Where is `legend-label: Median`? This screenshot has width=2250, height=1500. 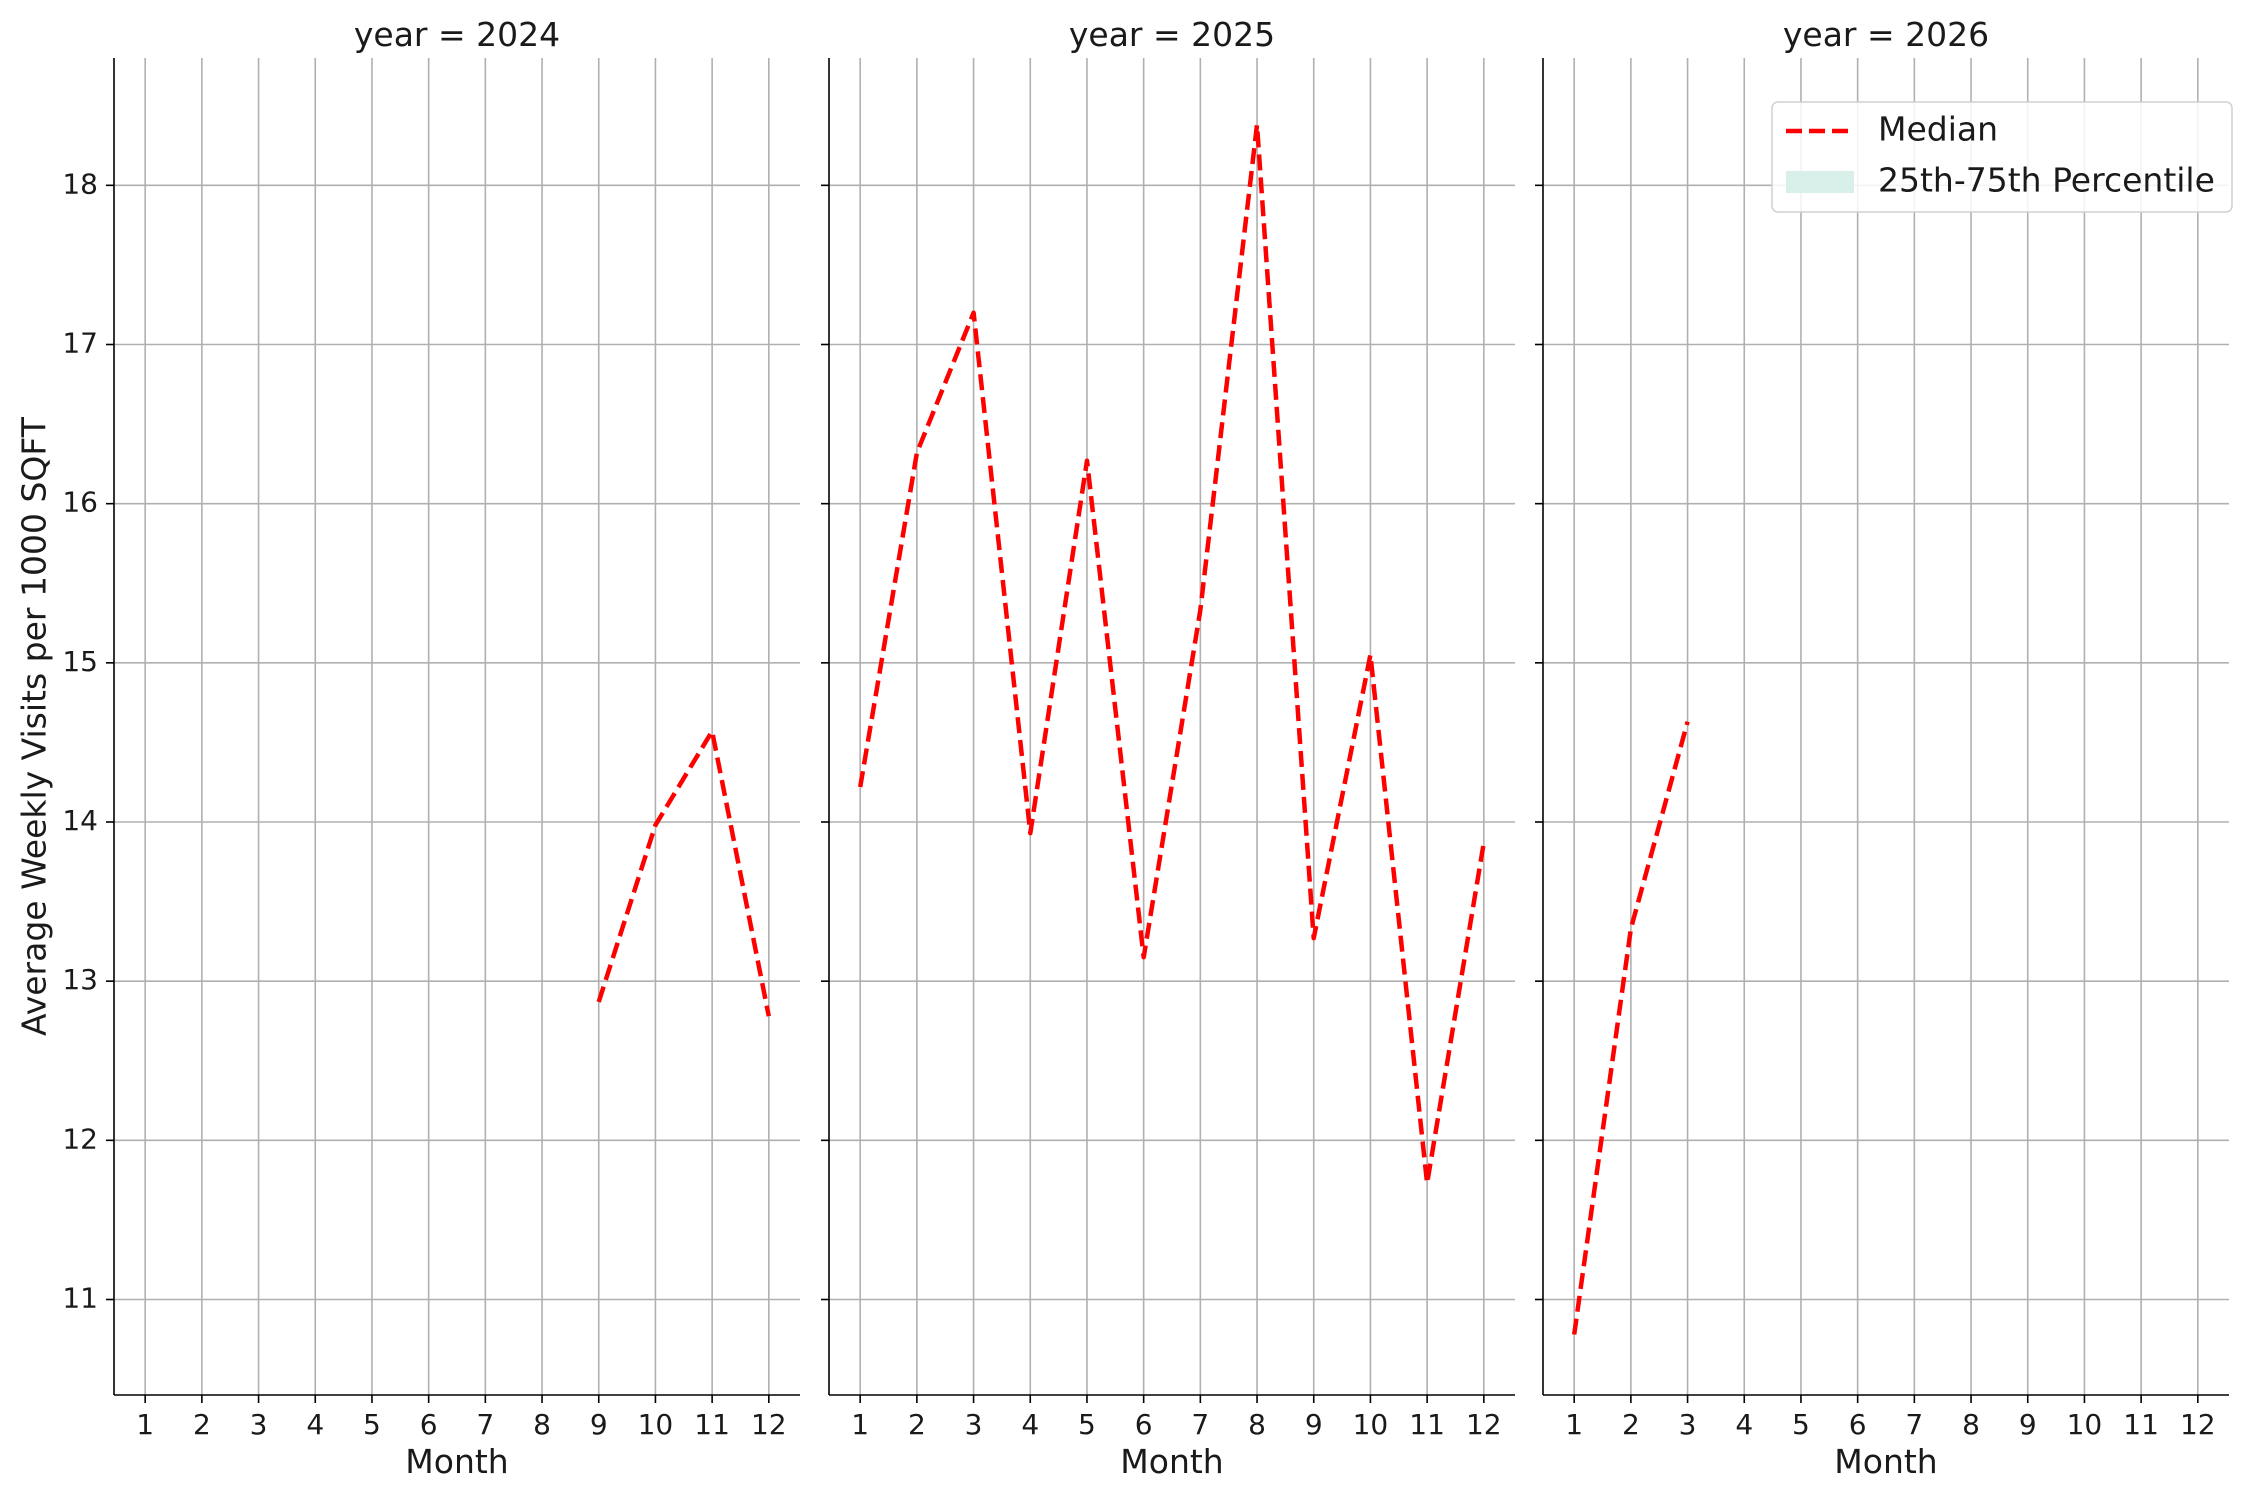
legend-label: Median is located at coordinates (1938, 129).